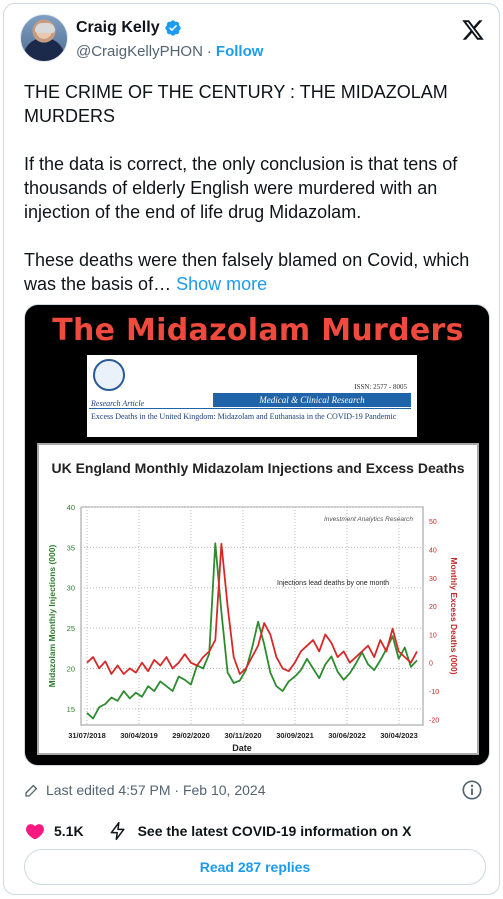  What do you see at coordinates (250, 408) in the screenshot?
I see `journal-rule` at bounding box center [250, 408].